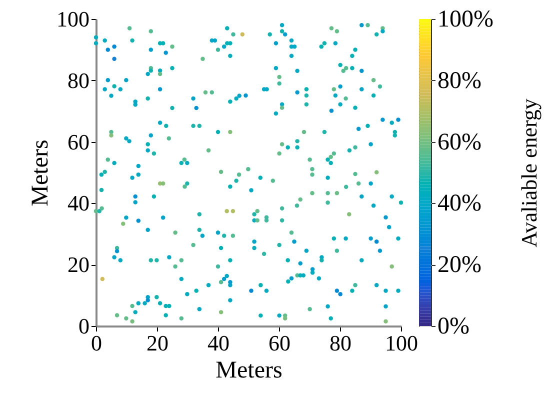  I want to click on color-bar-label: 0%, so click(454, 327).